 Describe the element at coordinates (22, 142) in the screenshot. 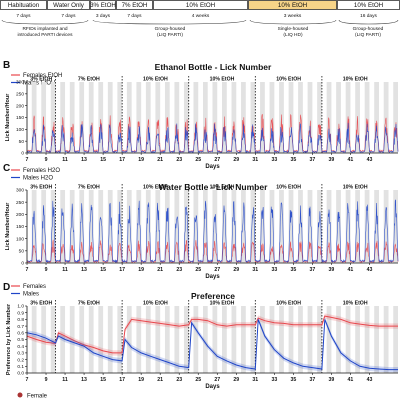

I see `y-tick-label: 50` at that location.